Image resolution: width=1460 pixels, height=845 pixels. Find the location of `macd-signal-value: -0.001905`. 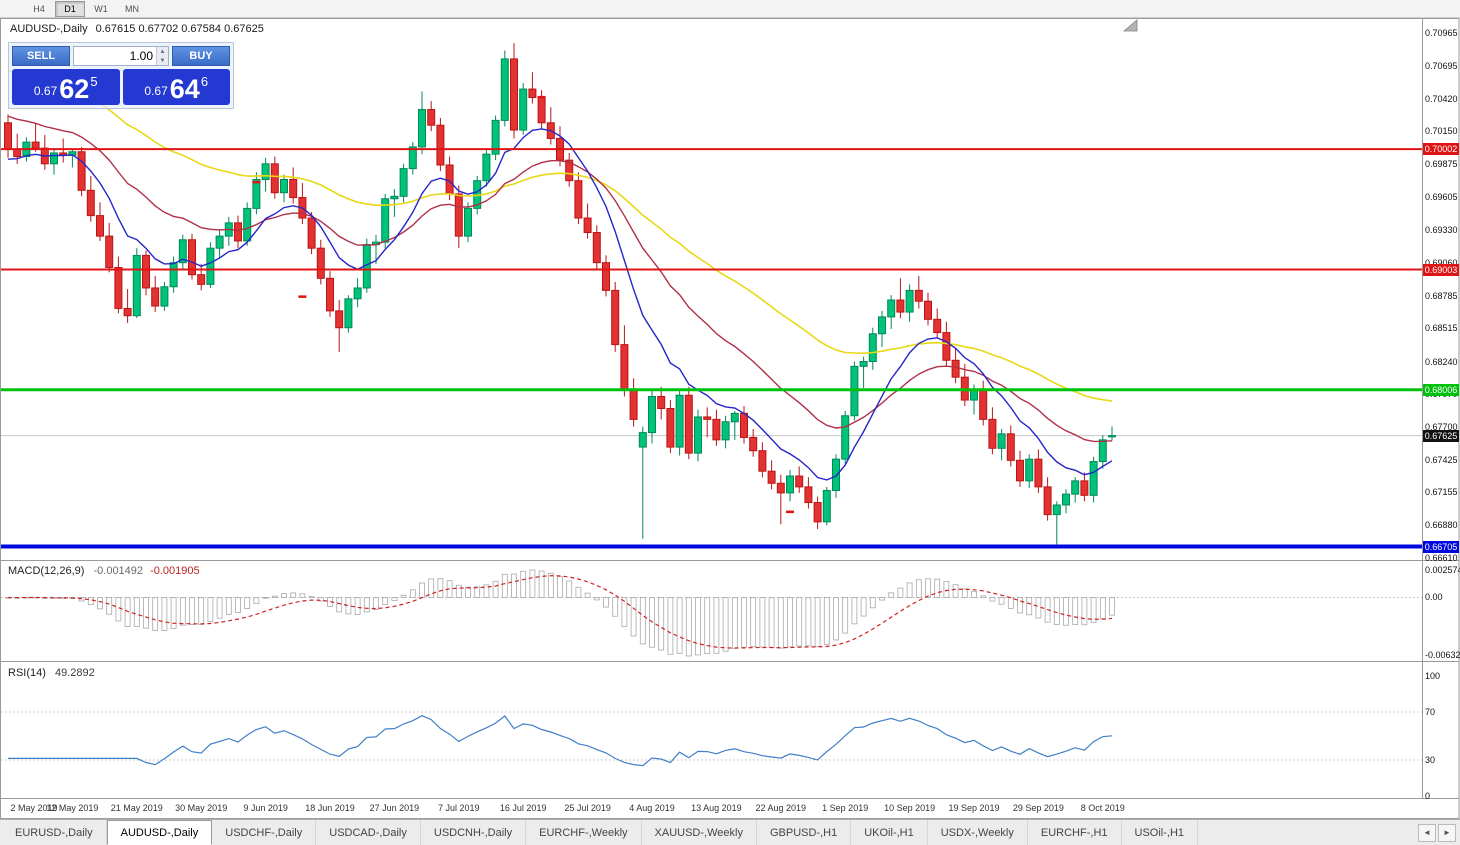

macd-signal-value: -0.001905 is located at coordinates (175, 571).